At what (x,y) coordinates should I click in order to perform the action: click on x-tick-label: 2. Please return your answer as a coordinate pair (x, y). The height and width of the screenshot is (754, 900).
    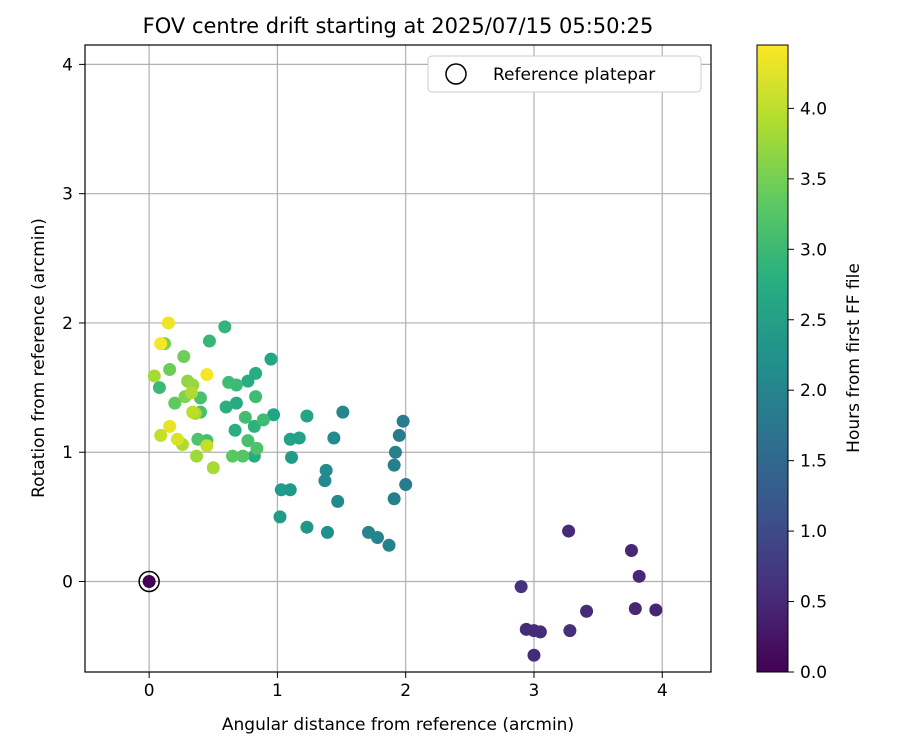
    Looking at the image, I should click on (405, 691).